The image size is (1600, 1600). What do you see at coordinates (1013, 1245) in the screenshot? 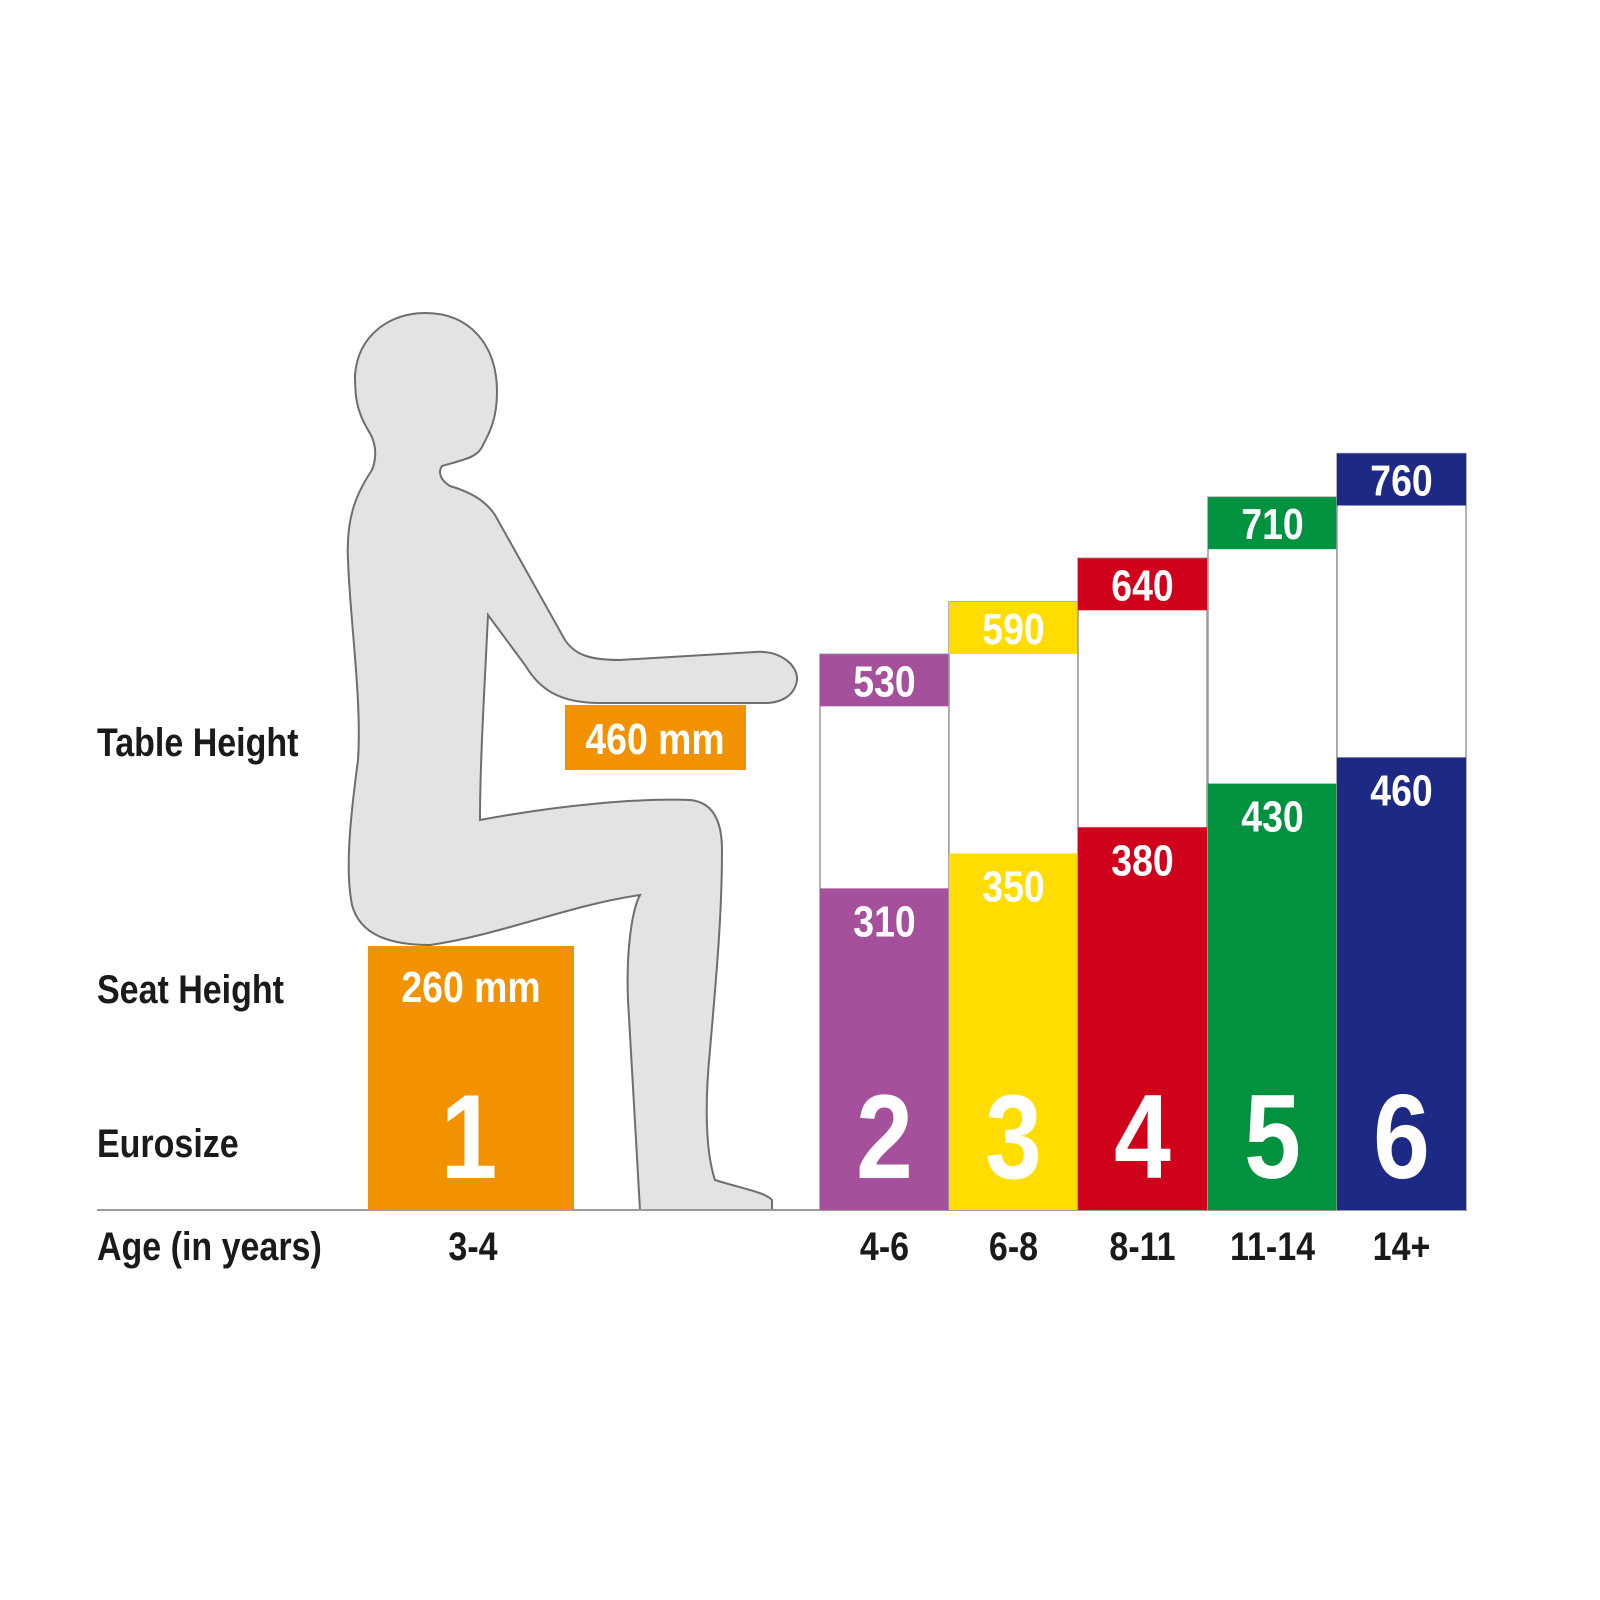
I see `age-label-6-8: 6-8` at bounding box center [1013, 1245].